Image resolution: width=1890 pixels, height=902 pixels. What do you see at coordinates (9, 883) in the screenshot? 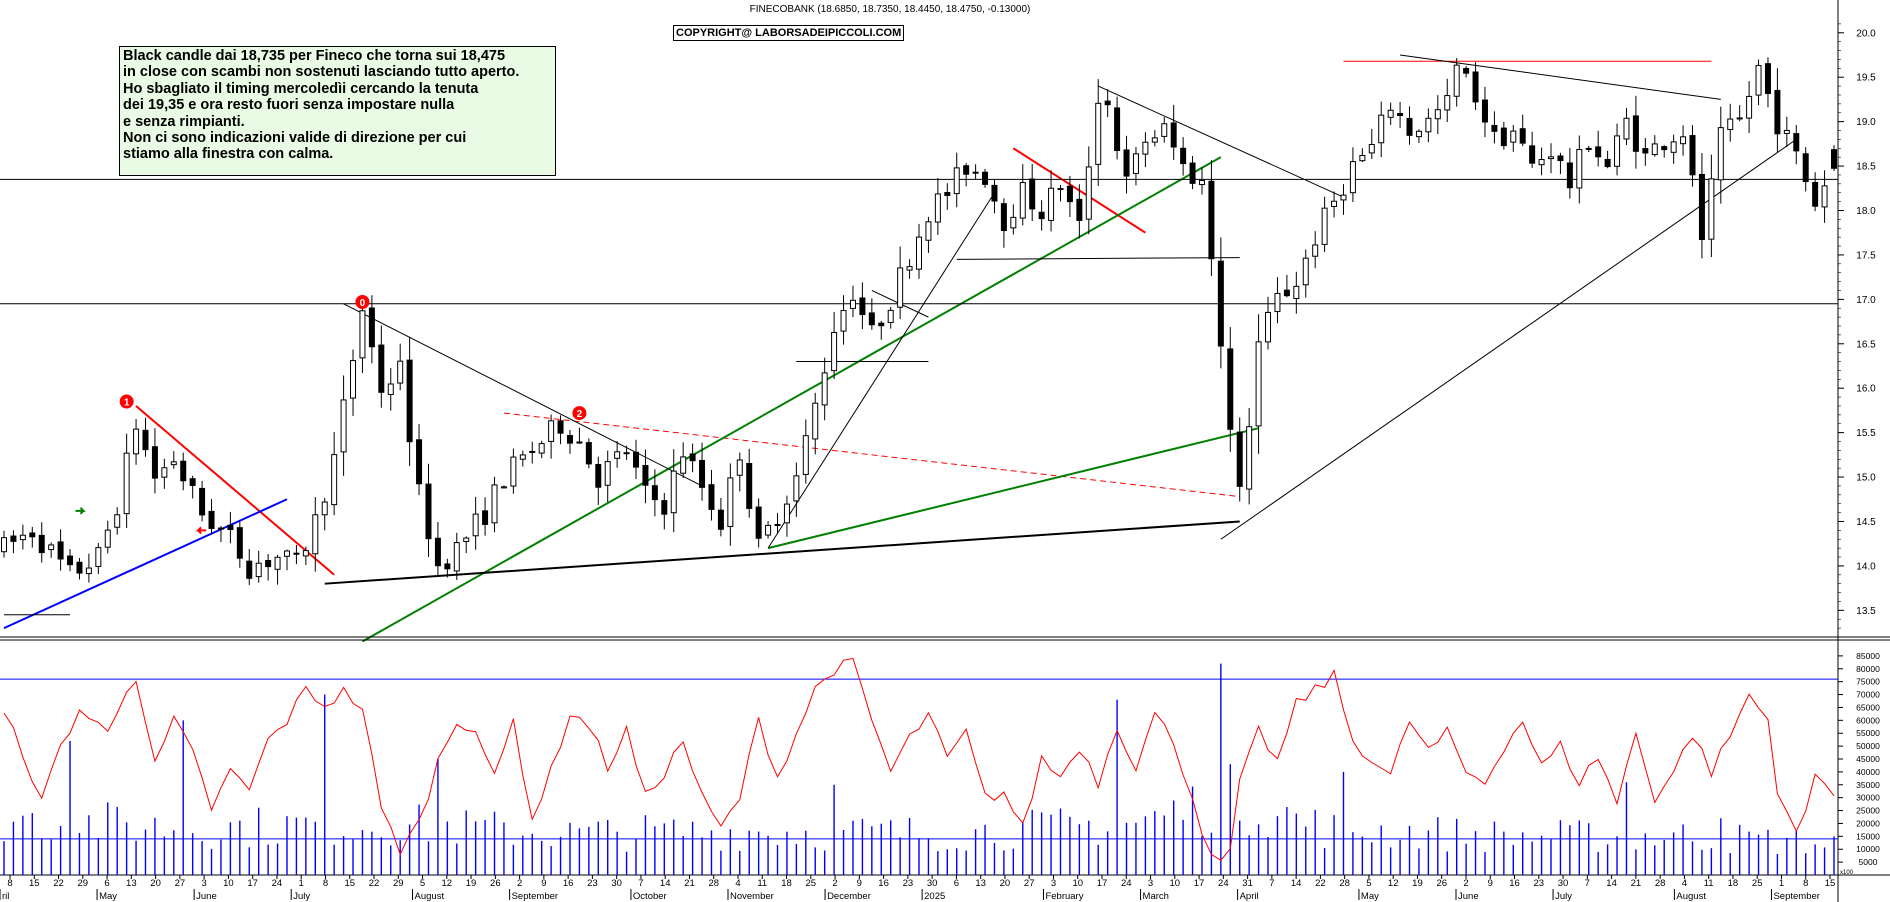
I see `date-tick-label: 8` at bounding box center [9, 883].